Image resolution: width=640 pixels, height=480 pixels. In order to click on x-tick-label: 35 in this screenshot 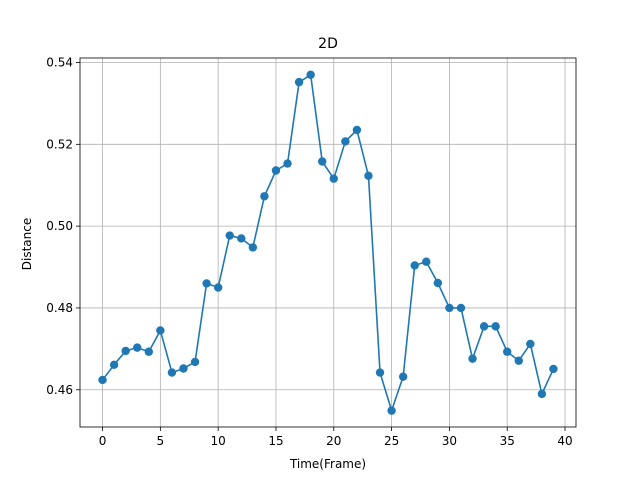, I will do `click(507, 441)`.